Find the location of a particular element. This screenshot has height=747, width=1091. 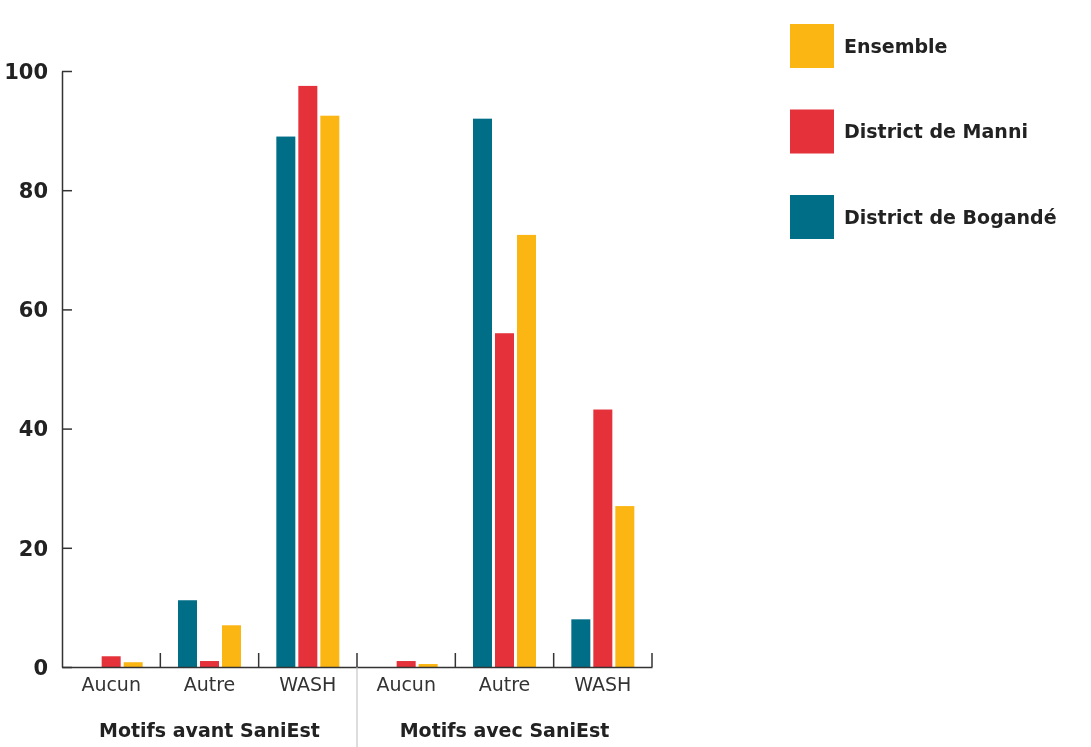

legend-label: District de Bogandé is located at coordinates (950, 216).